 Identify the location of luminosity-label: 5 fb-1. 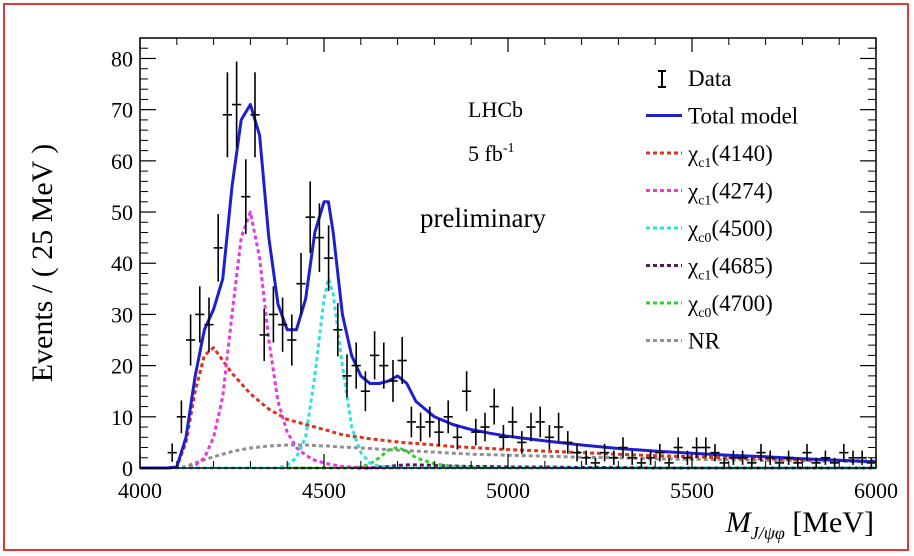
(491, 153).